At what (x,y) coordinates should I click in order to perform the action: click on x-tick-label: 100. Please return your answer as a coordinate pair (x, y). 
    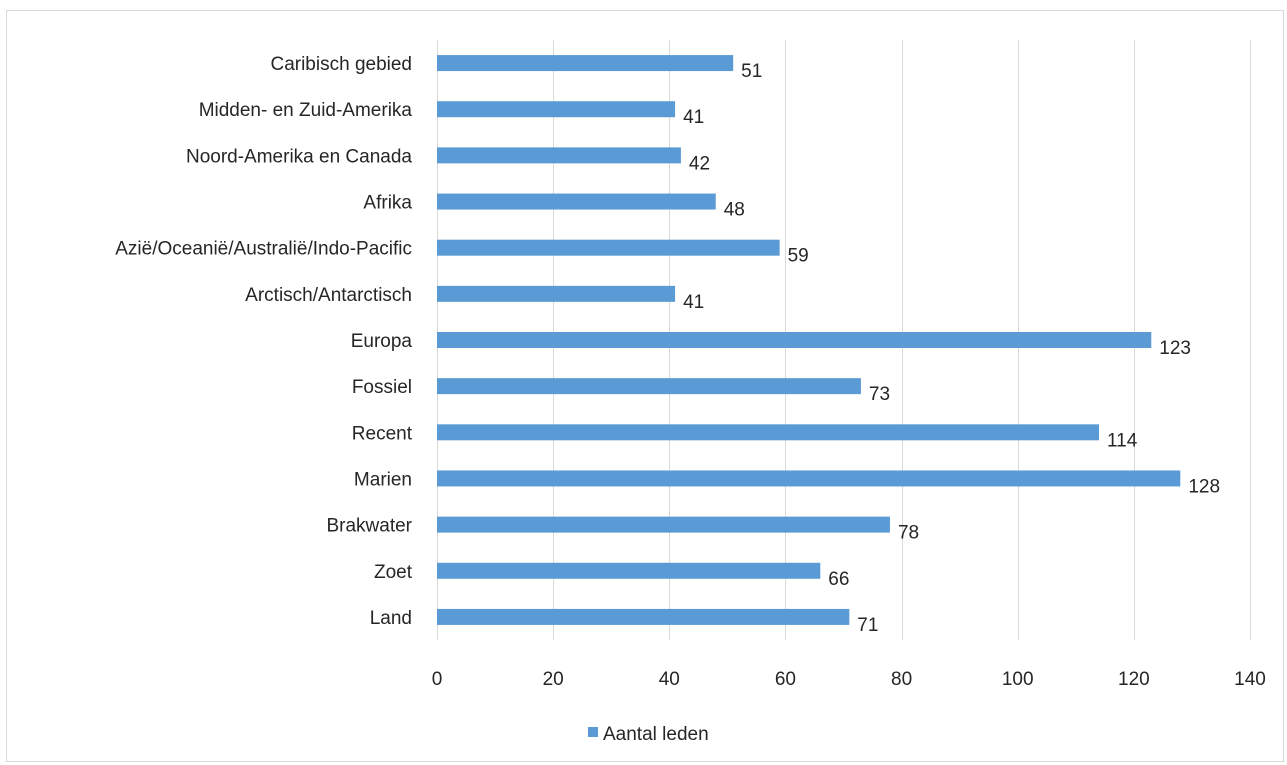
    Looking at the image, I should click on (1018, 679).